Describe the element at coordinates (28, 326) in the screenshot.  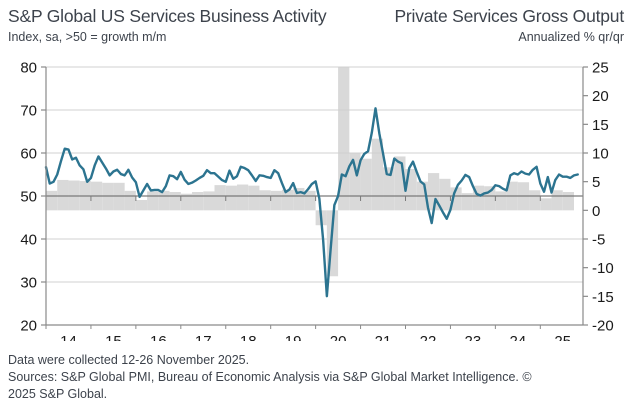
I see `left-tick-label-20: 20` at that location.